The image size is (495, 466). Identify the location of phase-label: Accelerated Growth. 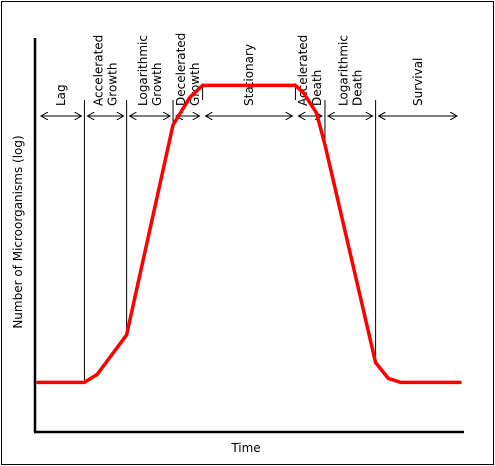
(106, 70).